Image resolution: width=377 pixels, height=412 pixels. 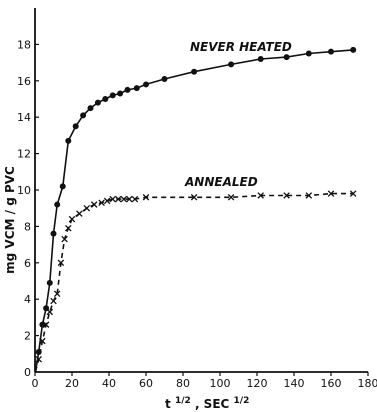 I want to click on y-tick-label: 12, so click(x=24, y=154).